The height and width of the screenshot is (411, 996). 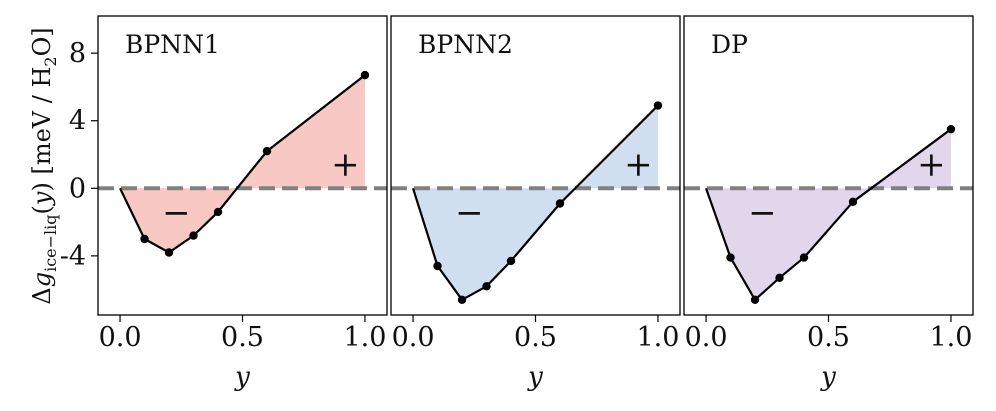 What do you see at coordinates (77, 188) in the screenshot?
I see `y-tick-label: 0` at bounding box center [77, 188].